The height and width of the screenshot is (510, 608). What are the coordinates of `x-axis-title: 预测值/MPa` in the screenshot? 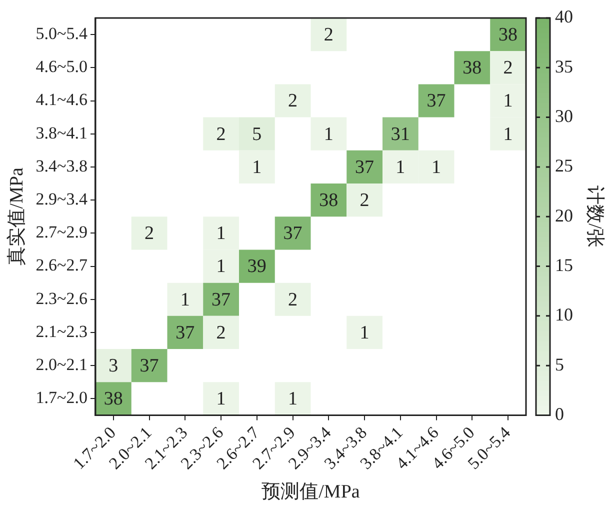 It's located at (311, 492).